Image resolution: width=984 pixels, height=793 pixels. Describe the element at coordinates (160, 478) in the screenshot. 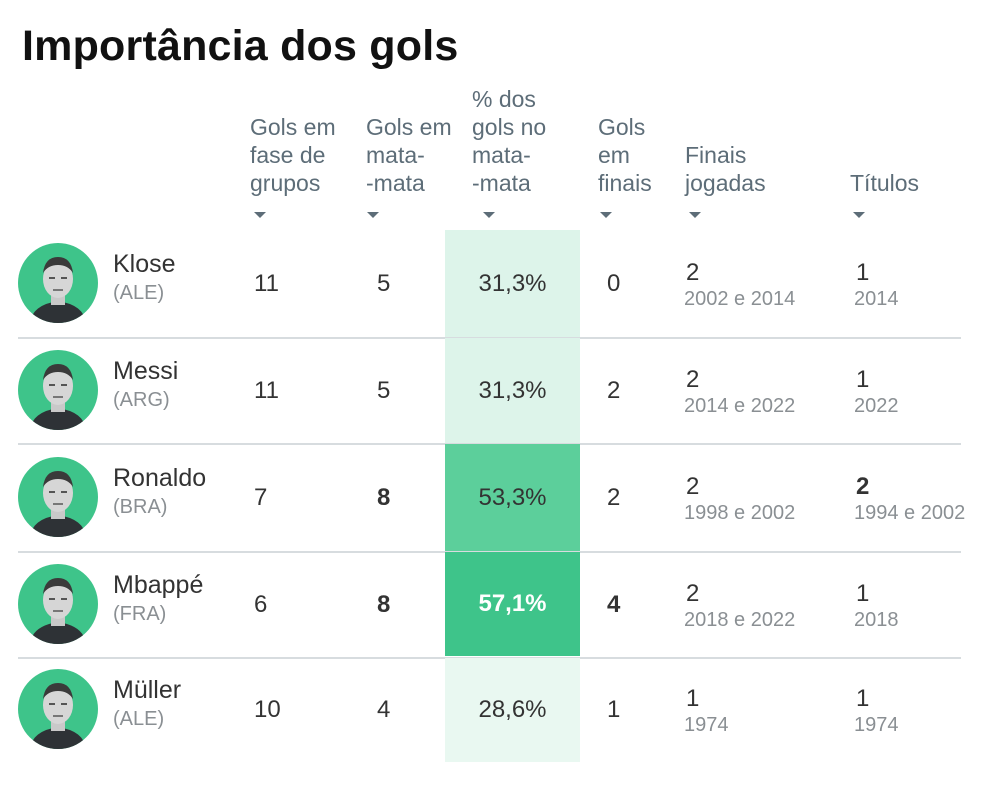

I see `player-name: Ronaldo` at that location.